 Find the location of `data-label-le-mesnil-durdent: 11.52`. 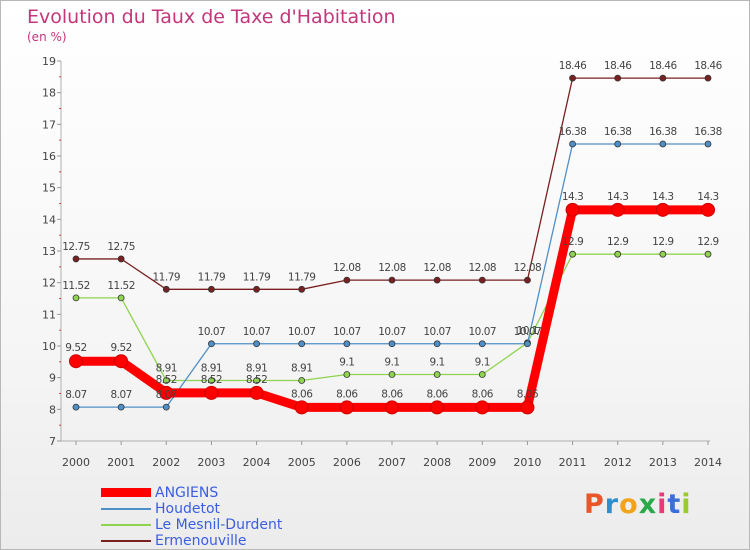

data-label-le-mesnil-durdent: 11.52 is located at coordinates (121, 286).